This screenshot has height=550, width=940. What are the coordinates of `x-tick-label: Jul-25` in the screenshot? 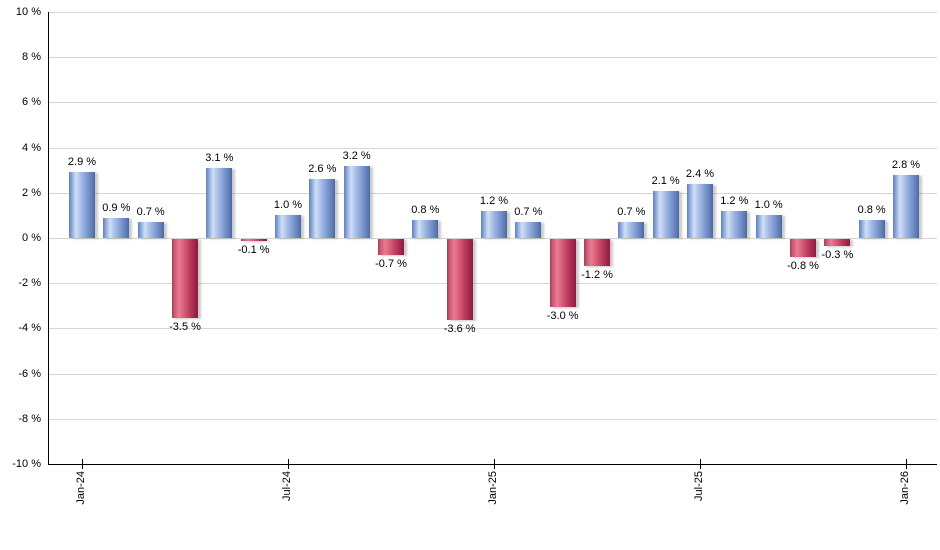 It's located at (699, 486).